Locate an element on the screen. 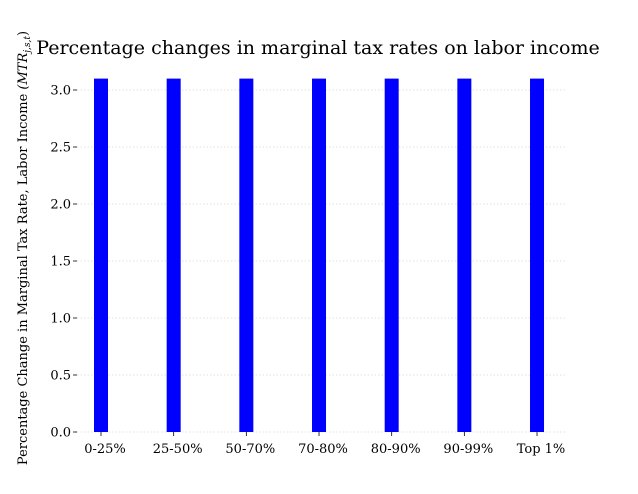  x-tick-label: 80-90% is located at coordinates (396, 449).